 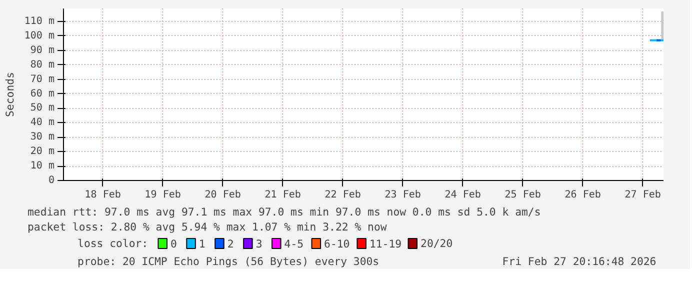 What do you see at coordinates (579, 261) in the screenshot?
I see `text: Fri Feb 27 20:16:48 2026` at bounding box center [579, 261].